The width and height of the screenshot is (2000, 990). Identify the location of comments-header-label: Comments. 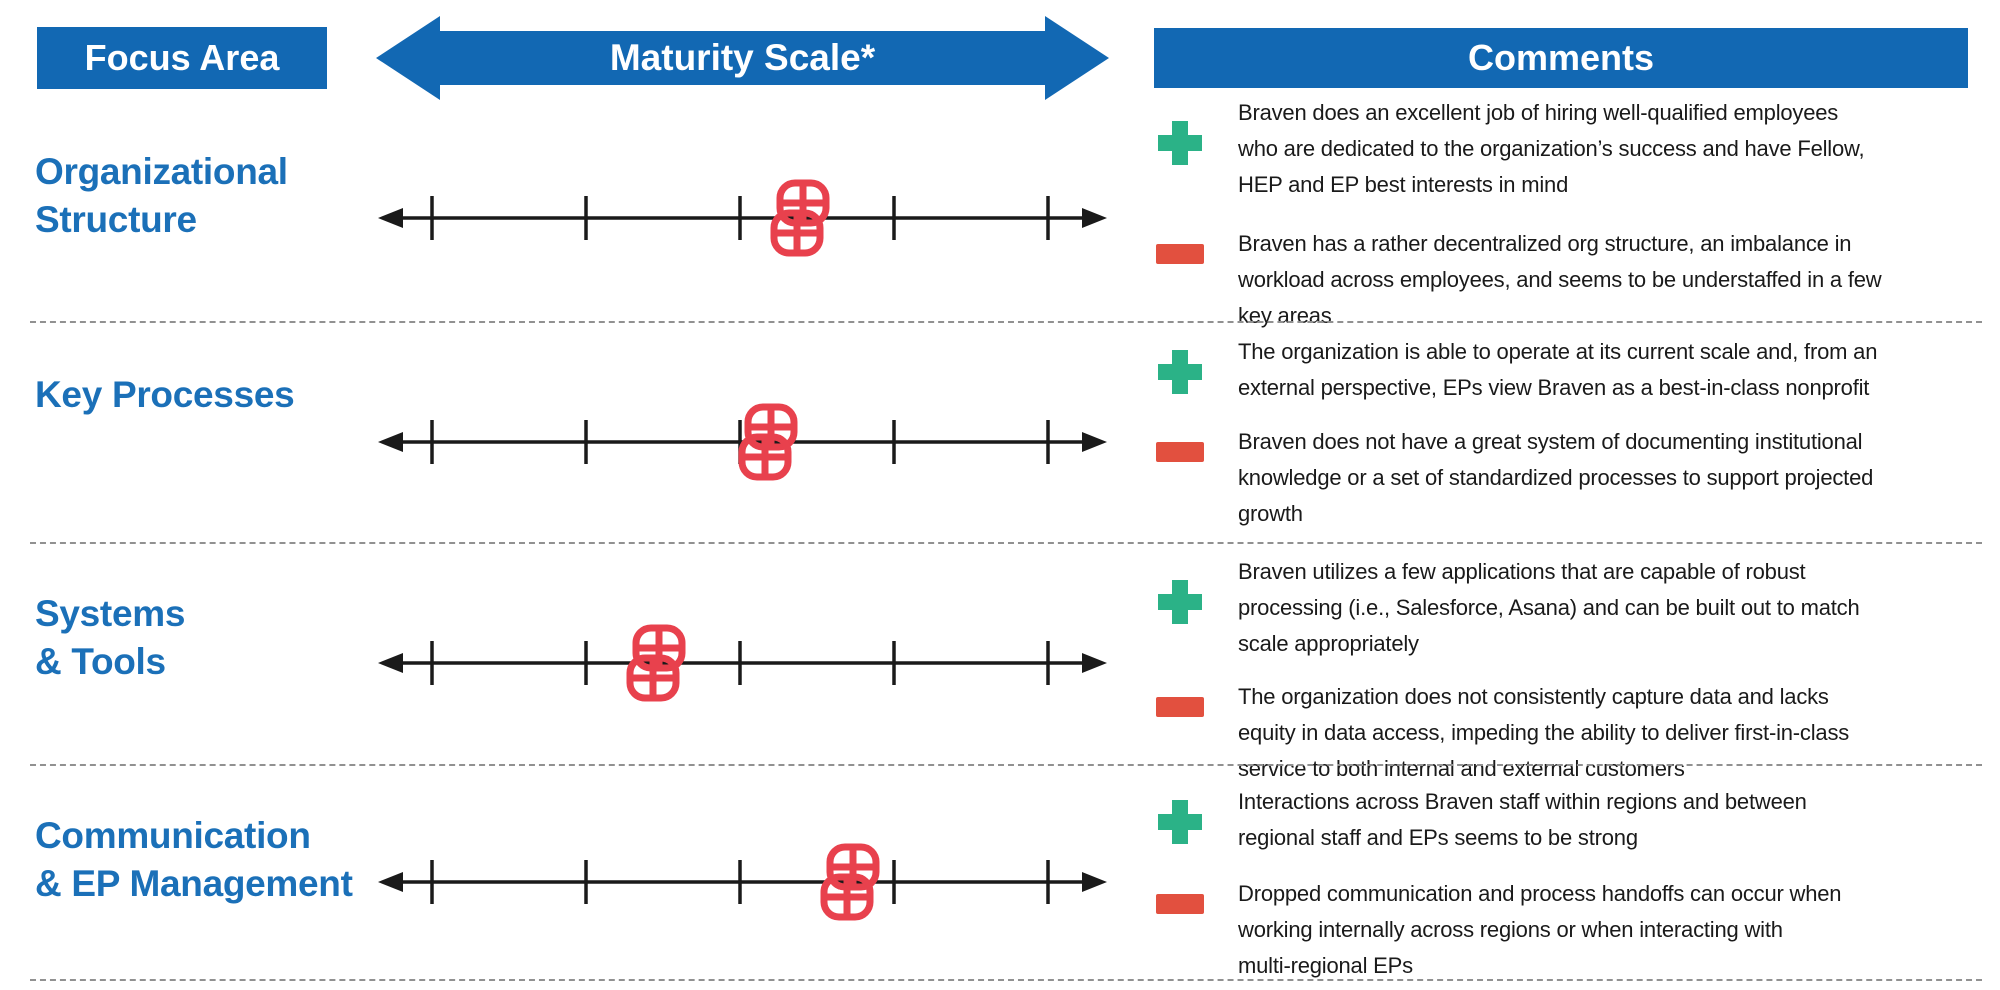
(1561, 57).